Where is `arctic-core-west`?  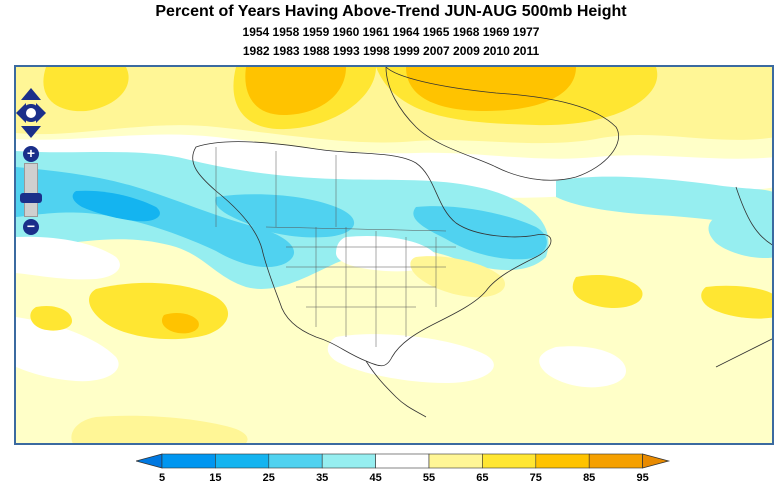
arctic-core-west is located at coordinates (86, 89).